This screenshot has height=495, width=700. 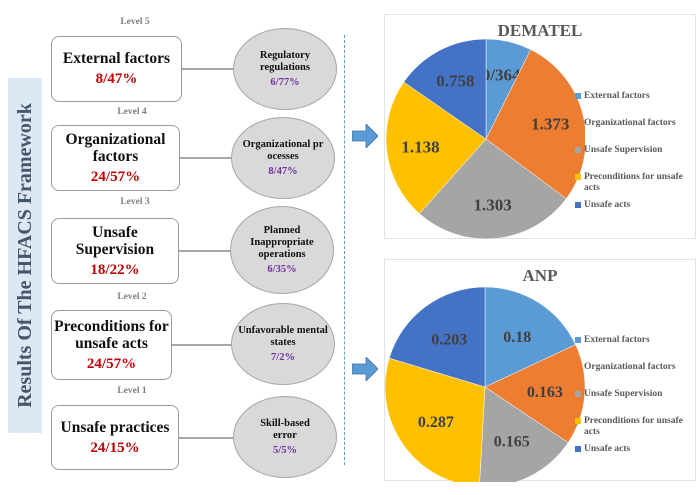 What do you see at coordinates (493, 205) in the screenshot?
I see `pie-data-label: 1.303` at bounding box center [493, 205].